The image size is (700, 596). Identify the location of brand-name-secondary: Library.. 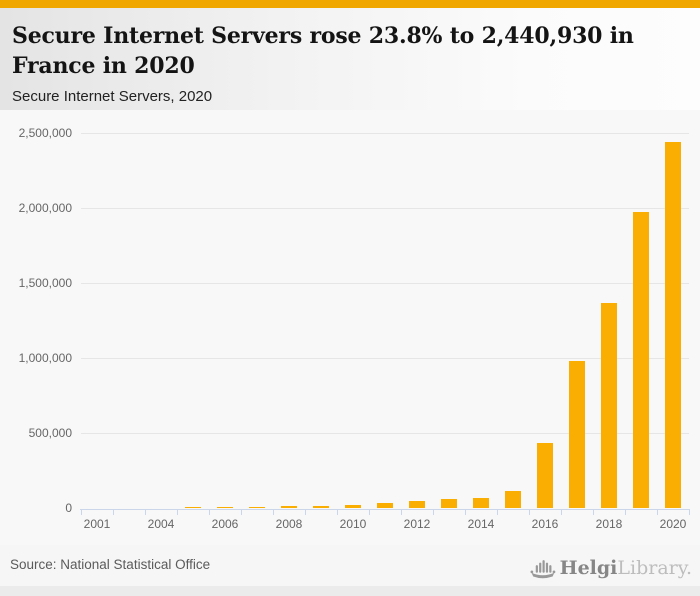
(654, 568).